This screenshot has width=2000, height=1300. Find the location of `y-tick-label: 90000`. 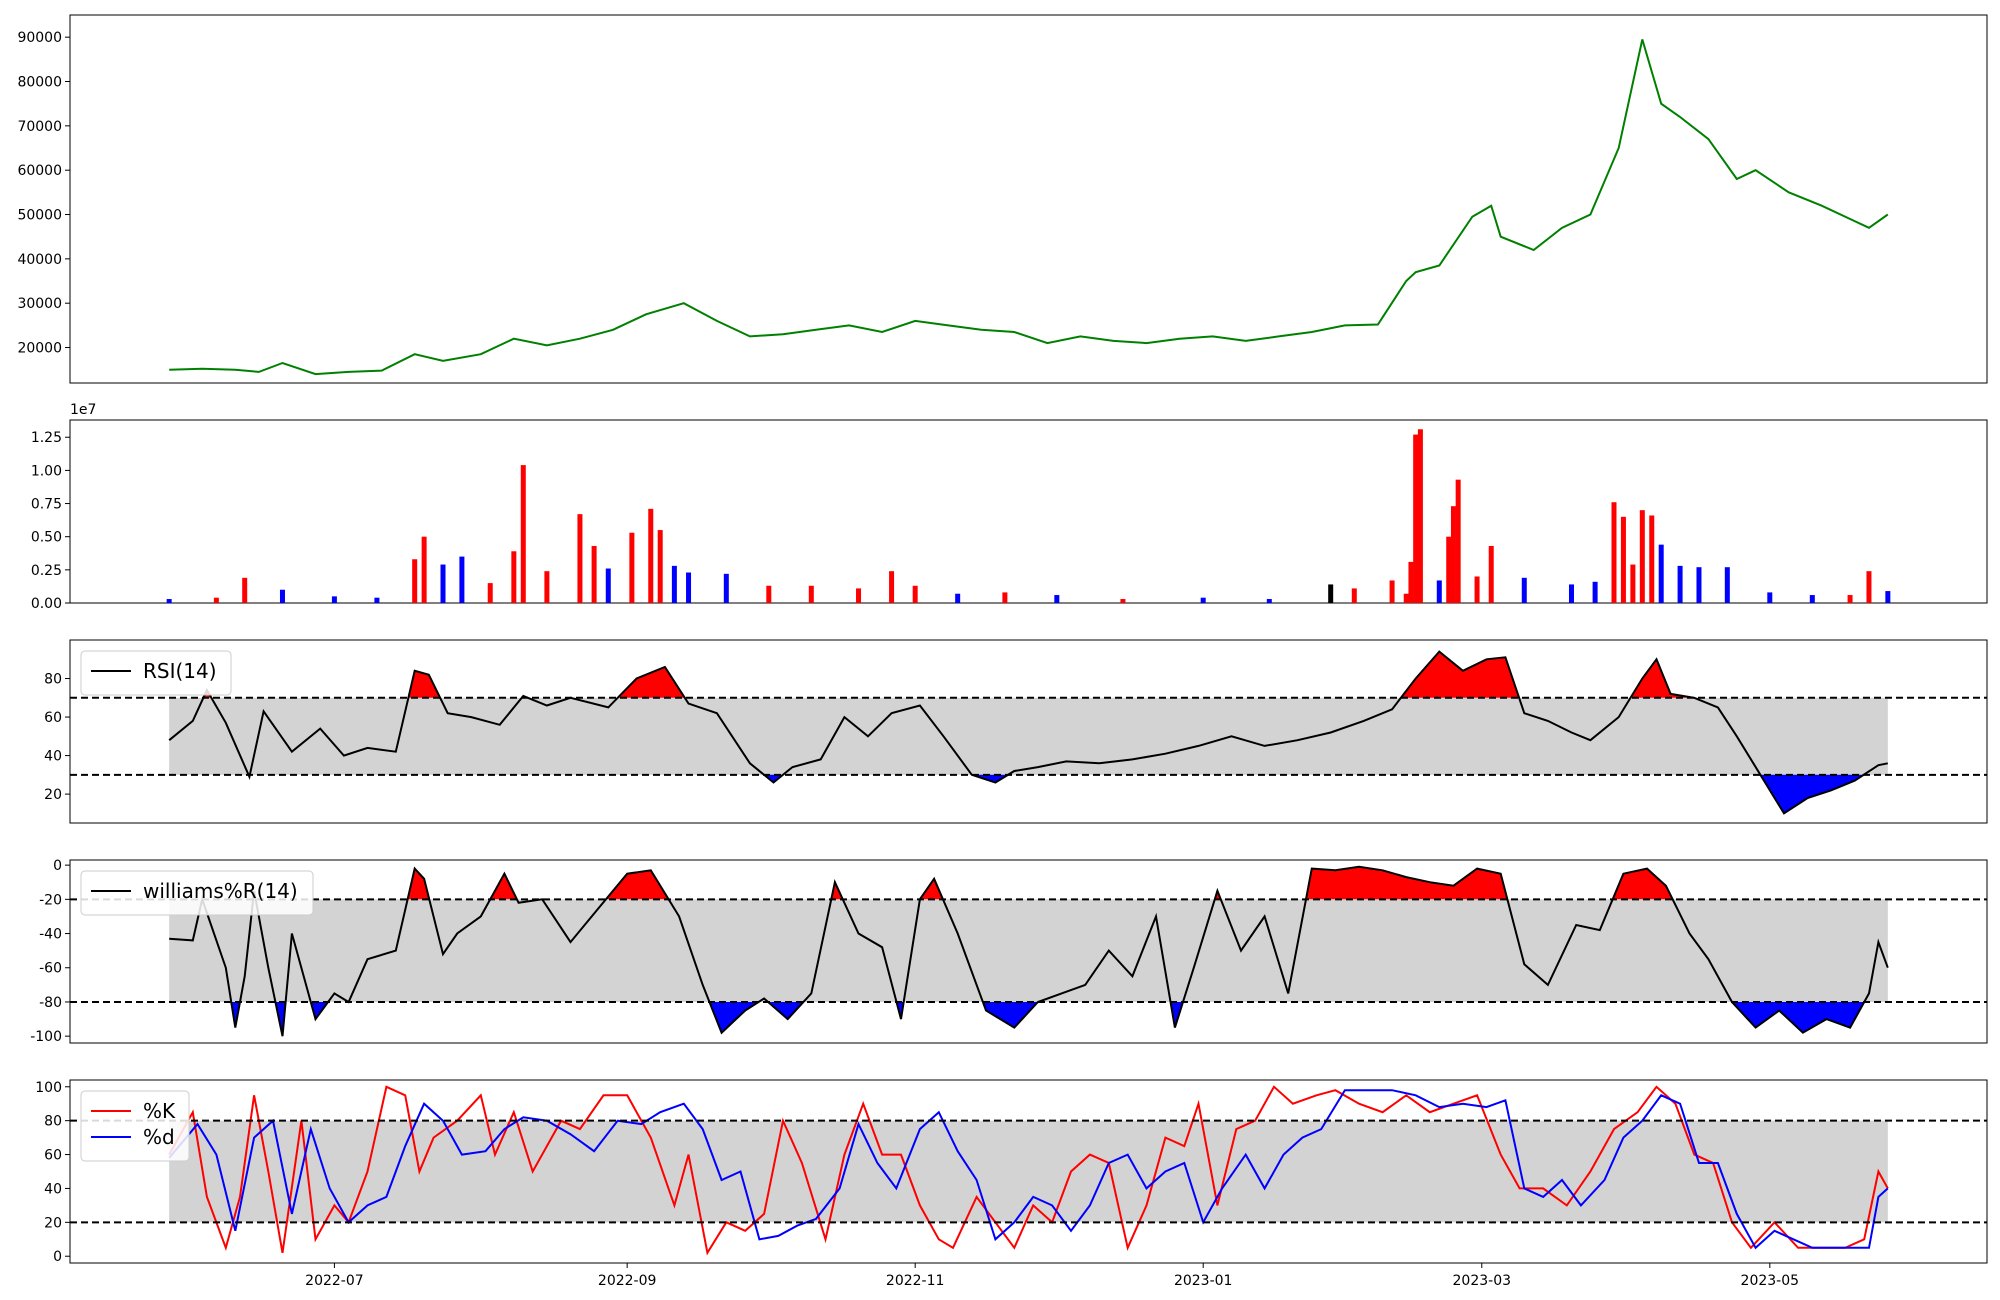

y-tick-label: 90000 is located at coordinates (39, 38).